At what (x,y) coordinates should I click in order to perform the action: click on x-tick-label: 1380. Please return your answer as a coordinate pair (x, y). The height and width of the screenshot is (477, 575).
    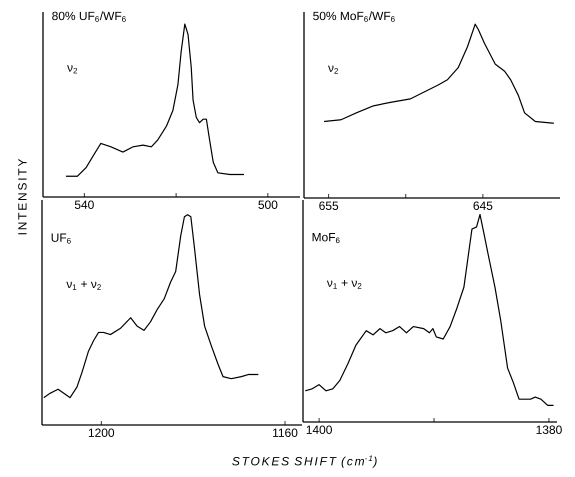
    Looking at the image, I should click on (549, 430).